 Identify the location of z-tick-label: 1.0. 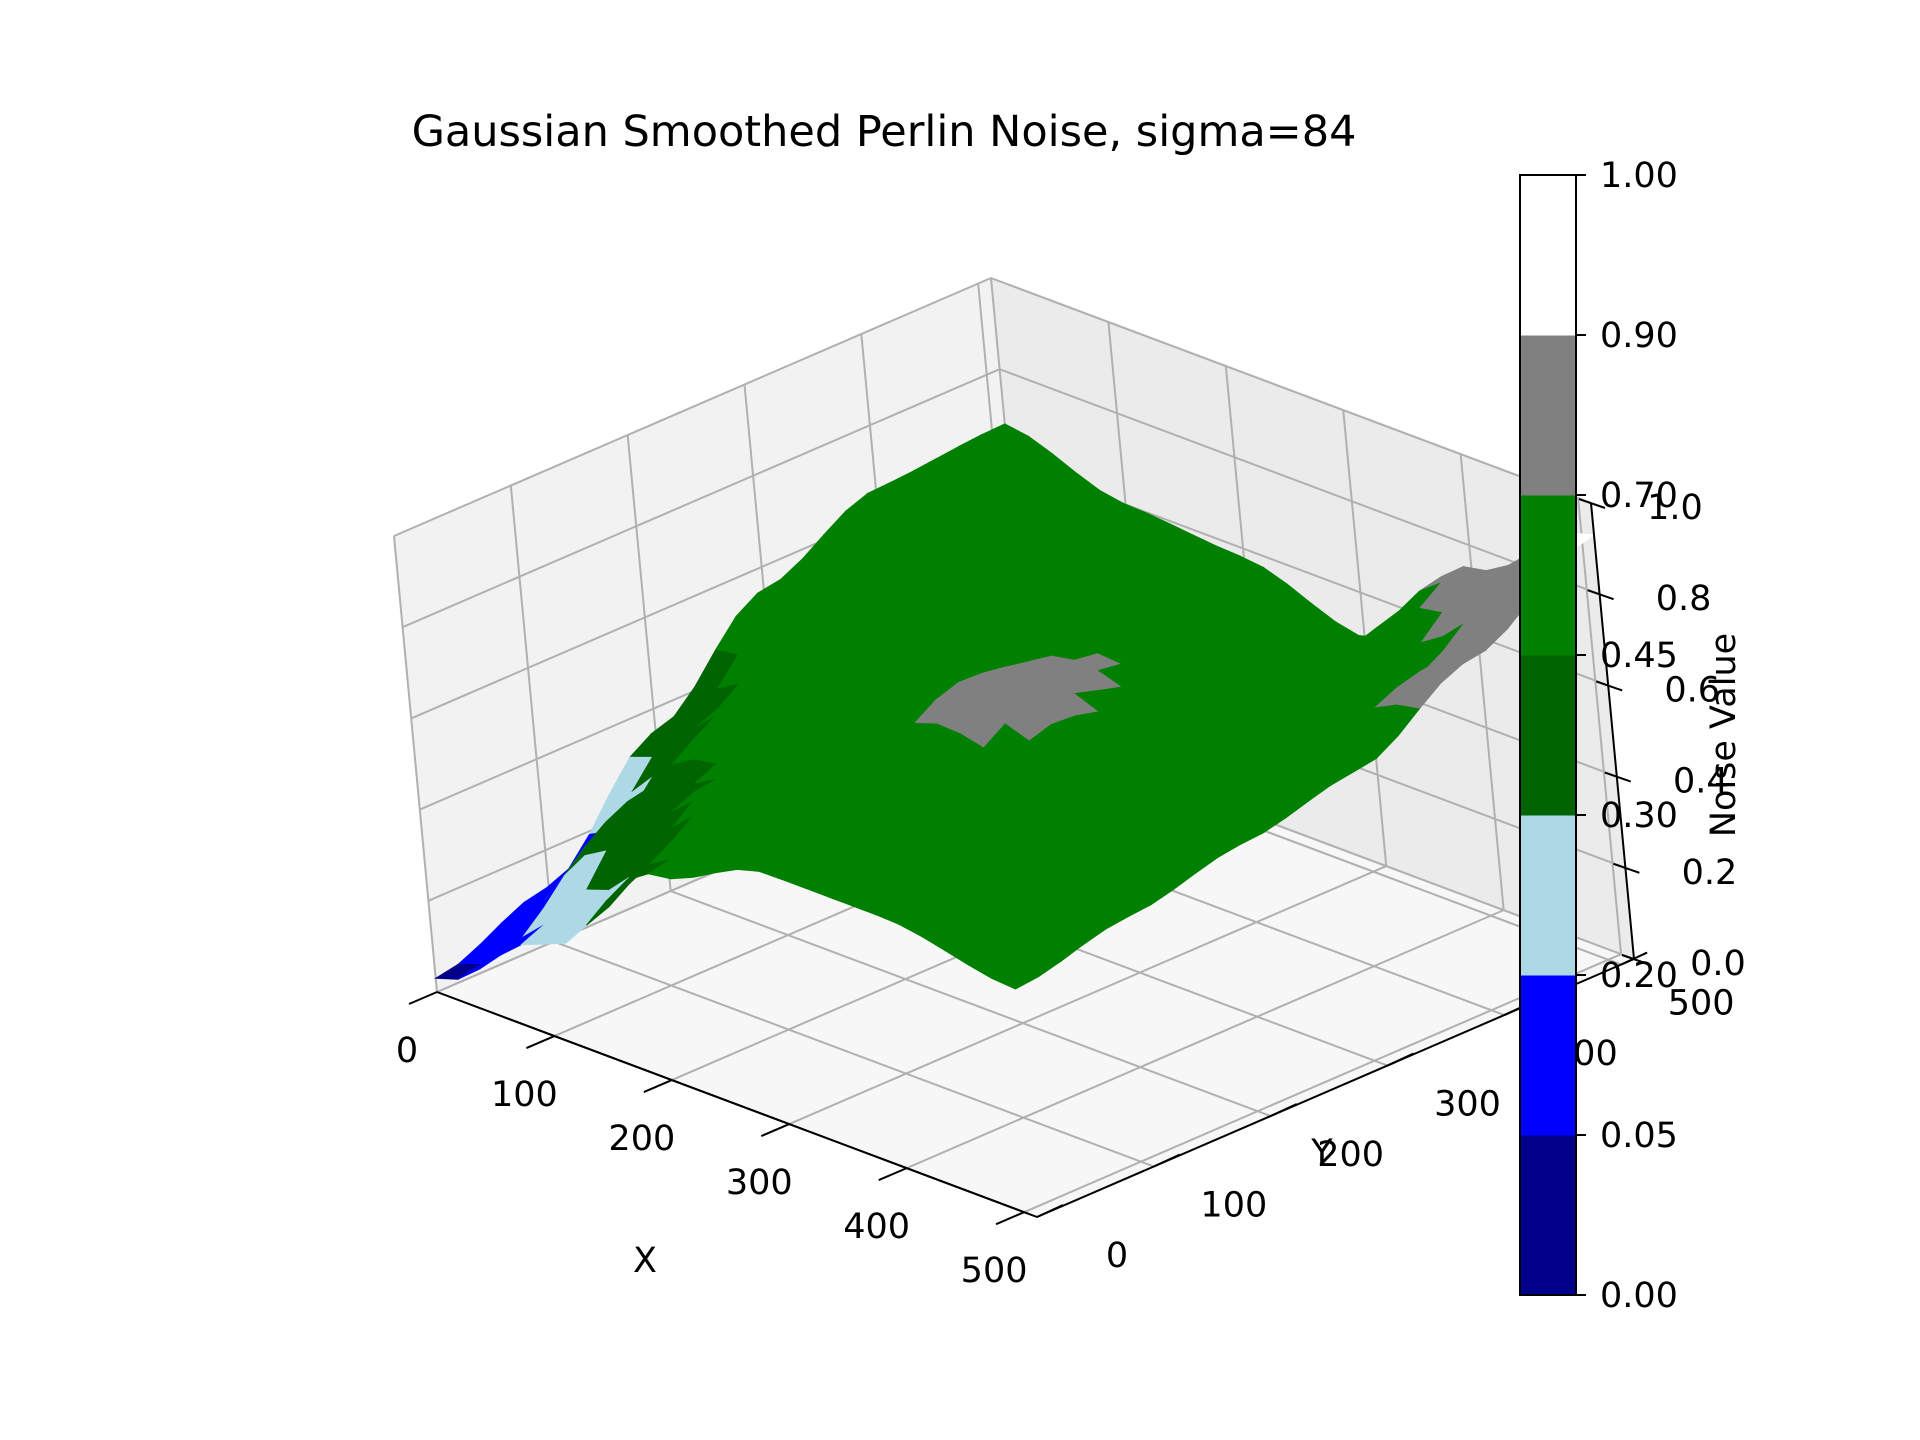
(1675, 508).